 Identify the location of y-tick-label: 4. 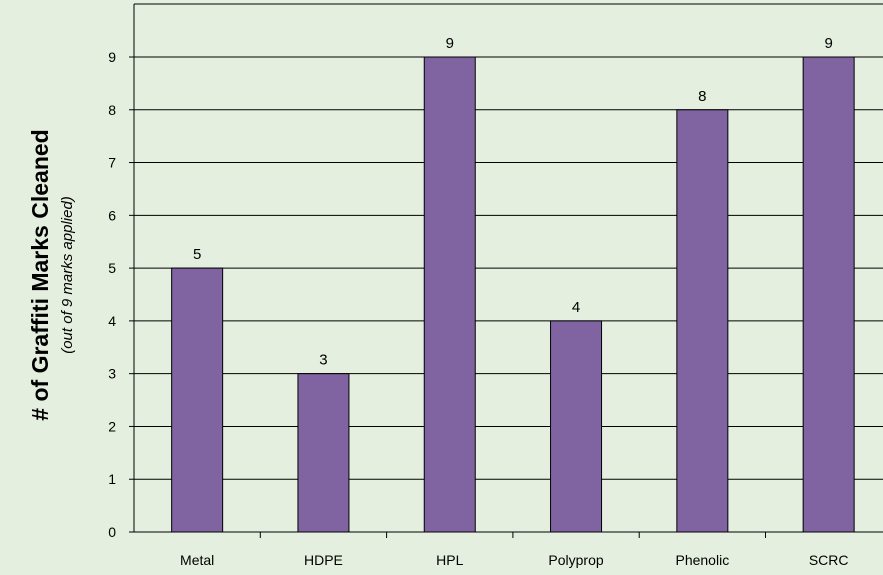
(112, 321).